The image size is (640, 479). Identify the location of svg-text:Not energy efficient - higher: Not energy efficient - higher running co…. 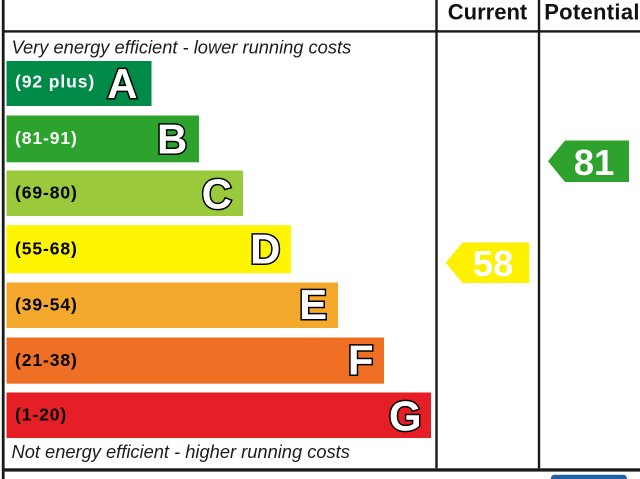
(181, 451).